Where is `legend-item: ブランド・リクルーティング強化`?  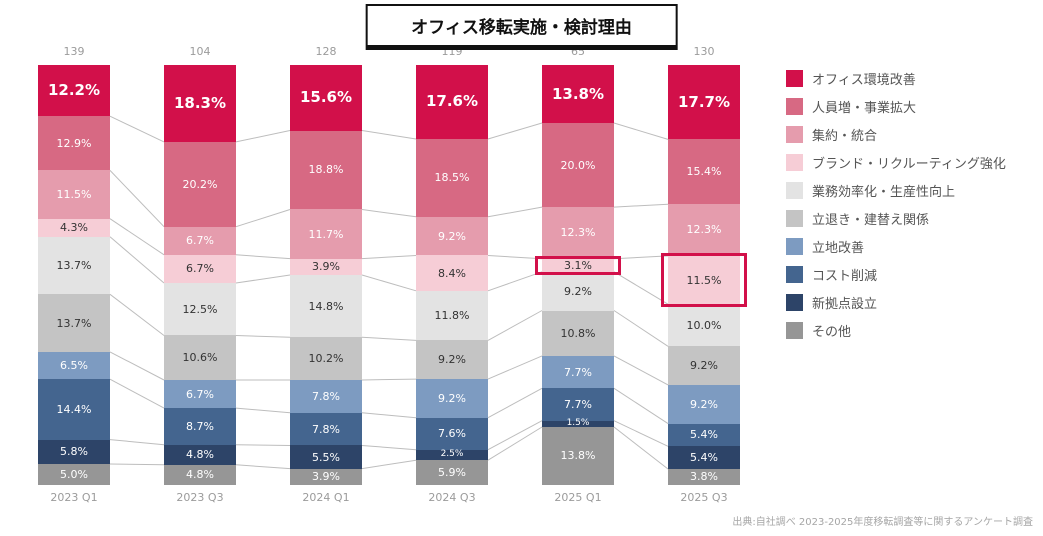
legend-item: ブランド・リクルーティング強化 is located at coordinates (896, 163).